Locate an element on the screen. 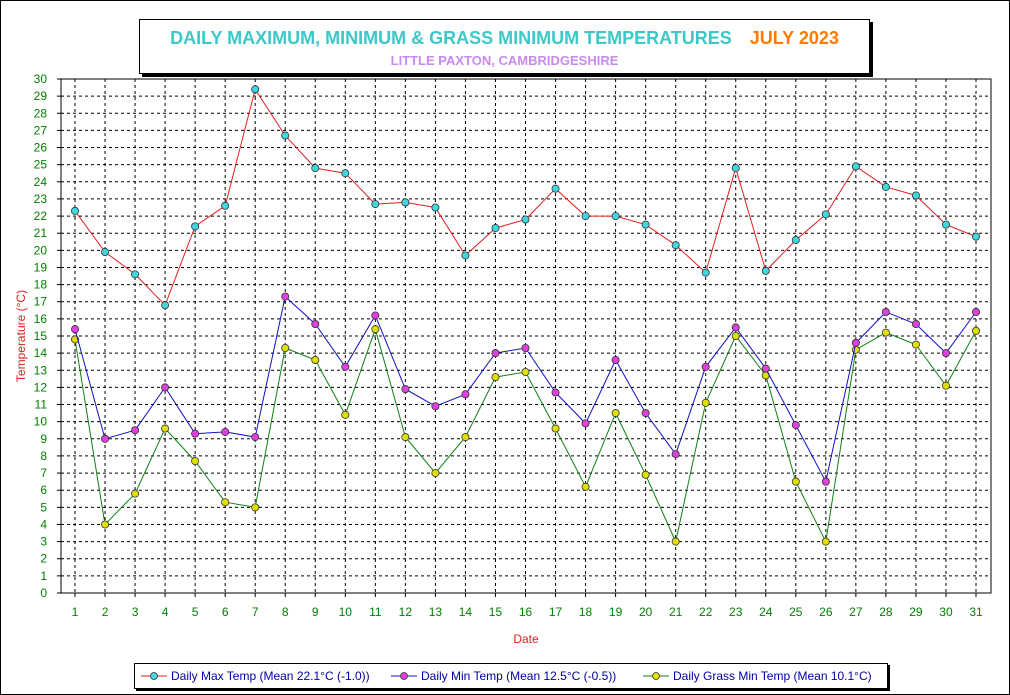 The width and height of the screenshot is (1010, 695). y-tick-label: 15 is located at coordinates (41, 336).